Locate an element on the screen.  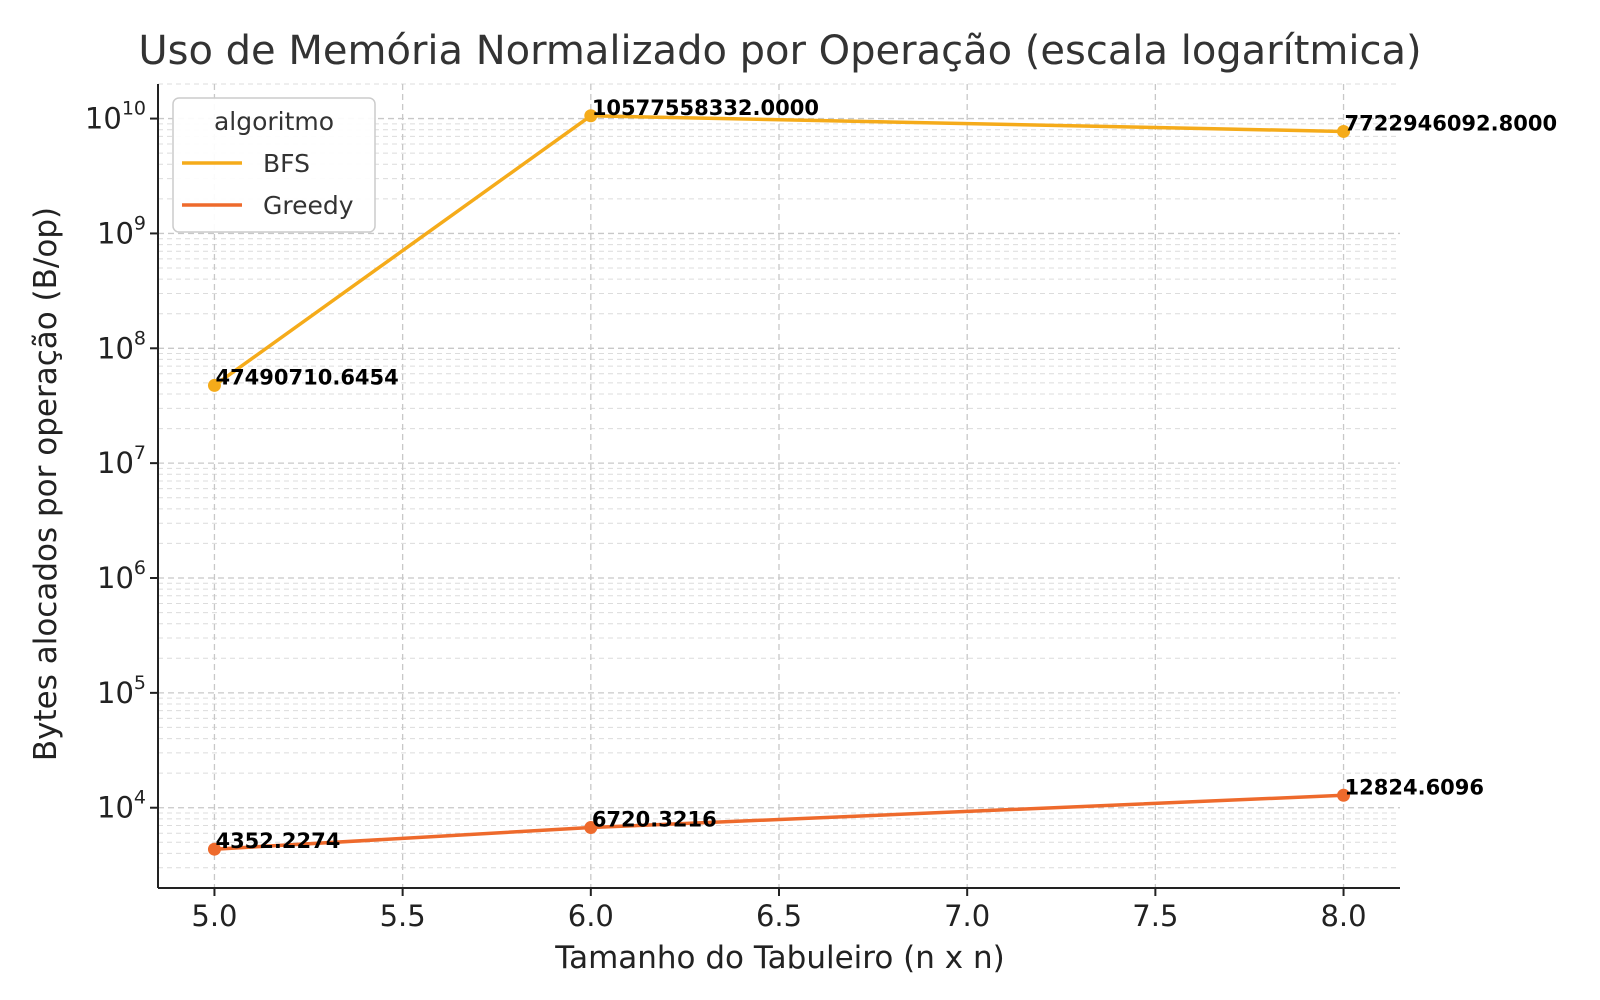
data-label-greedy: 6720.3216 is located at coordinates (654, 820).